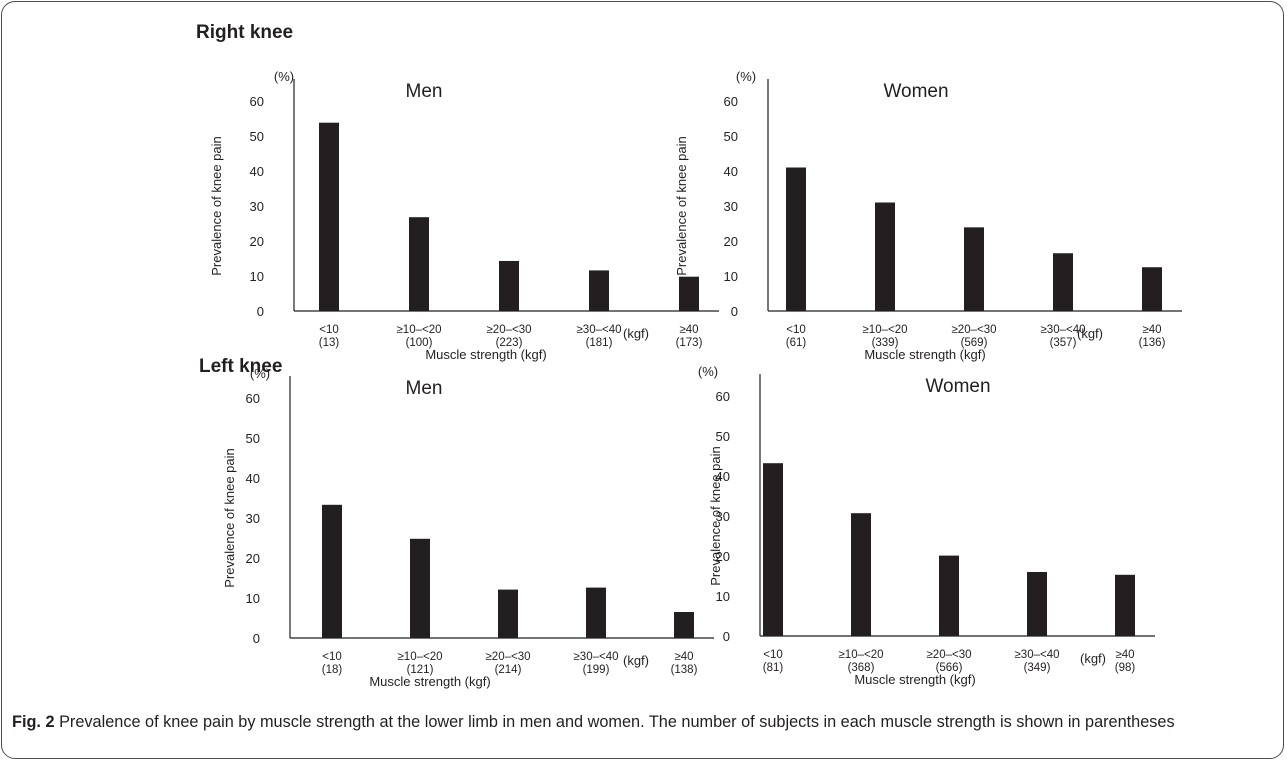 The image size is (1287, 763). What do you see at coordinates (796, 343) in the screenshot?
I see `x-tick-count: (61)` at bounding box center [796, 343].